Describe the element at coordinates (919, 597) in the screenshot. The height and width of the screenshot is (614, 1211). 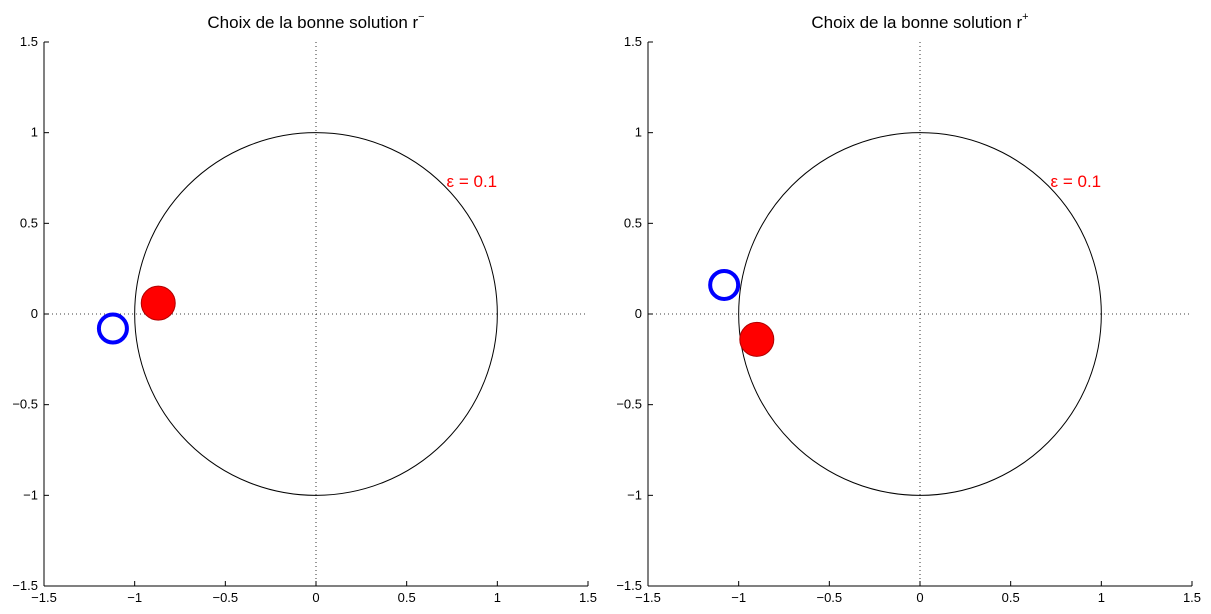
I see `right-x-tick-label: 0` at that location.